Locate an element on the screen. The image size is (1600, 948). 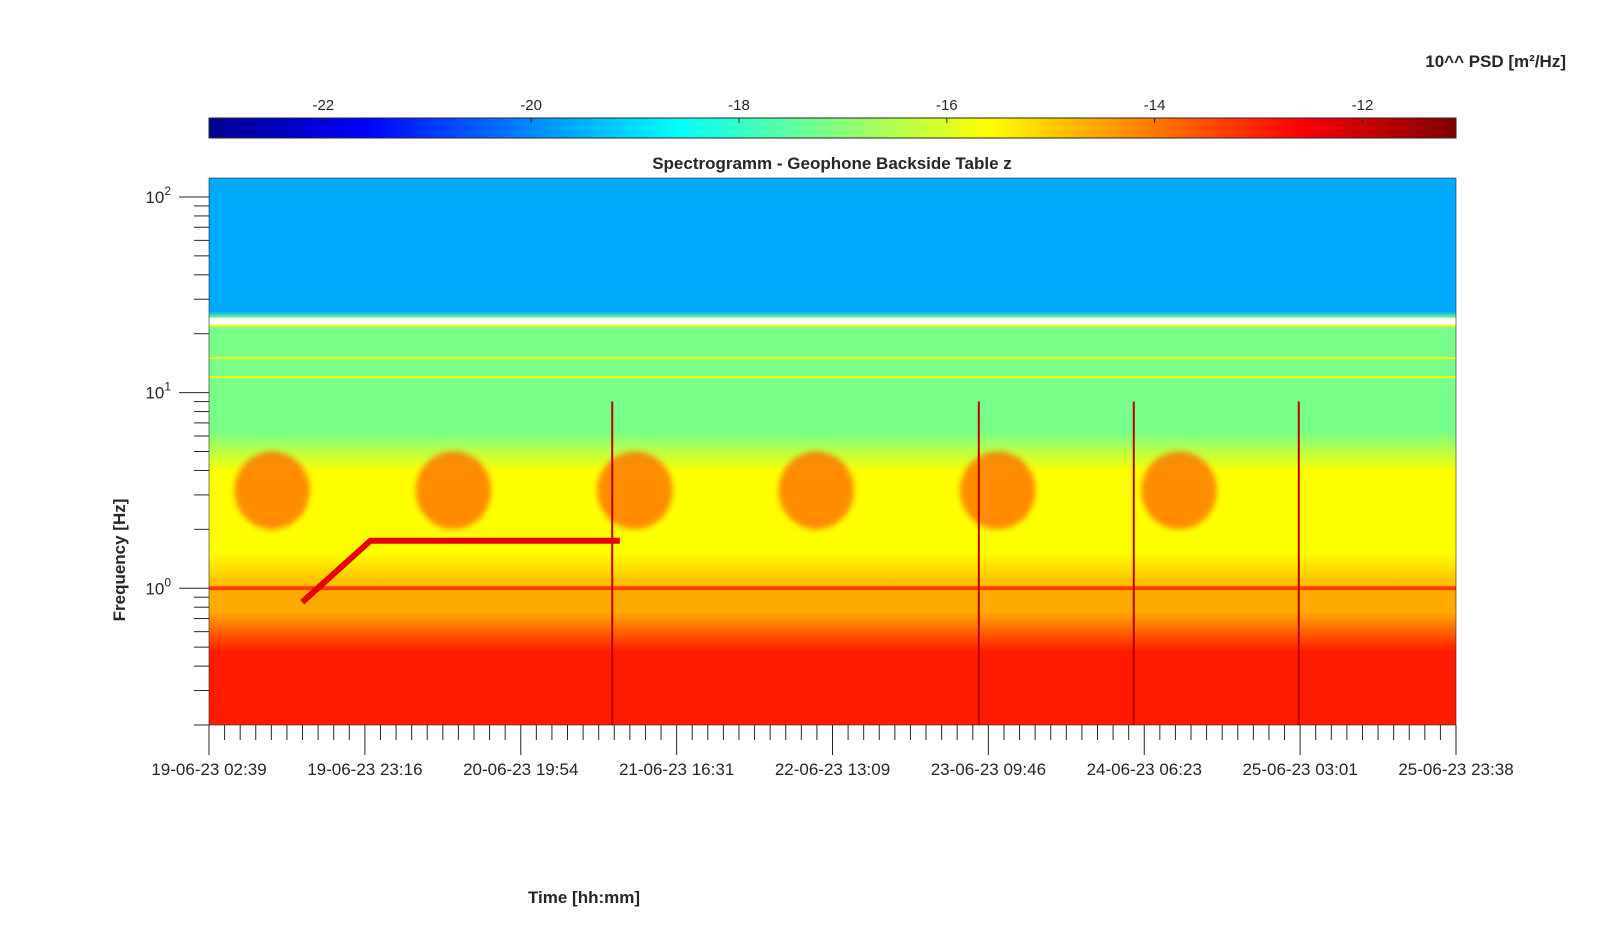
colorbar: -22 -20 -18 -16 -14 -12 10^^ PSD [m²/Hz] is located at coordinates (887, 95).